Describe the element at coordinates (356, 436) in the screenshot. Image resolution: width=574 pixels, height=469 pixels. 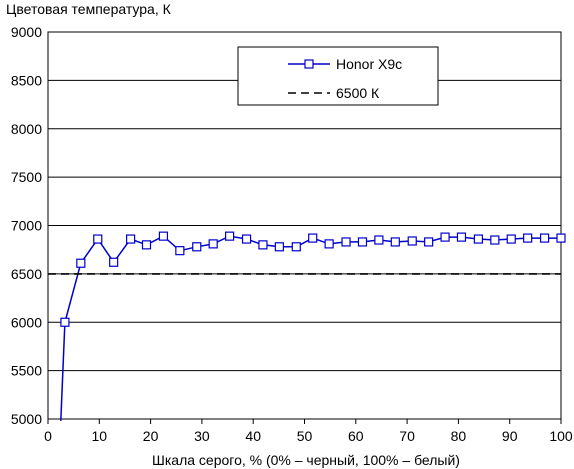
I see `x-tick-label: 60` at that location.